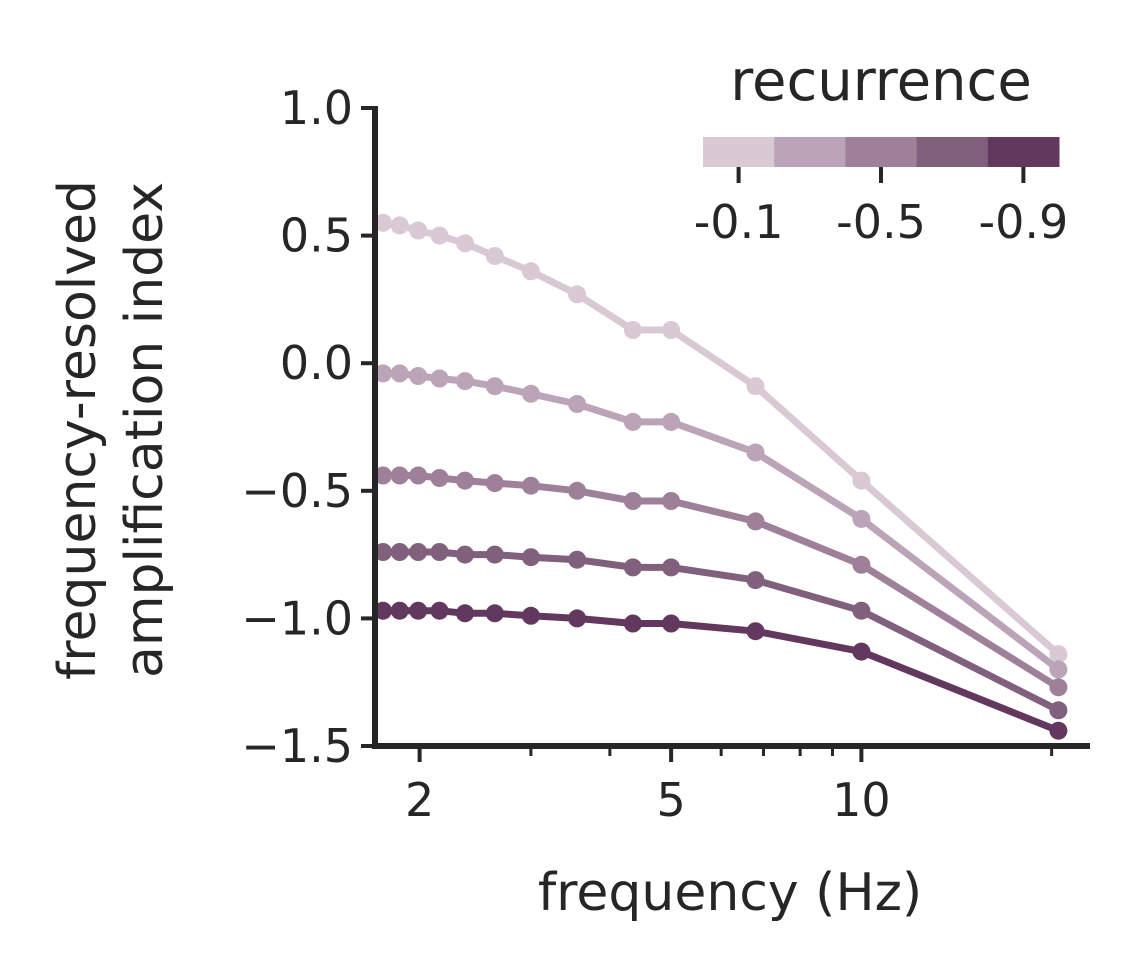 This screenshot has height=972, width=1137. Describe the element at coordinates (297, 491) in the screenshot. I see `y-tick-label: −0.5` at that location.